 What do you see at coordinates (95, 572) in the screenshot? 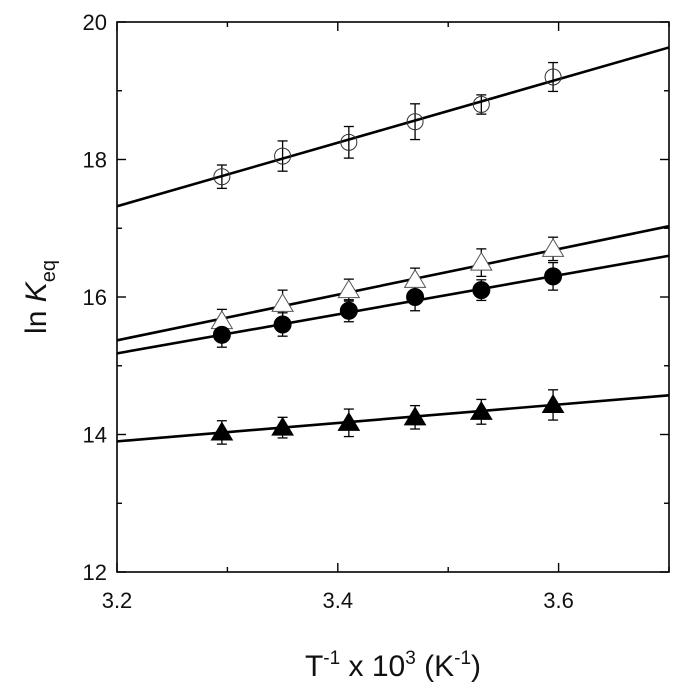
I see `y-tick-label: 12` at bounding box center [95, 572].